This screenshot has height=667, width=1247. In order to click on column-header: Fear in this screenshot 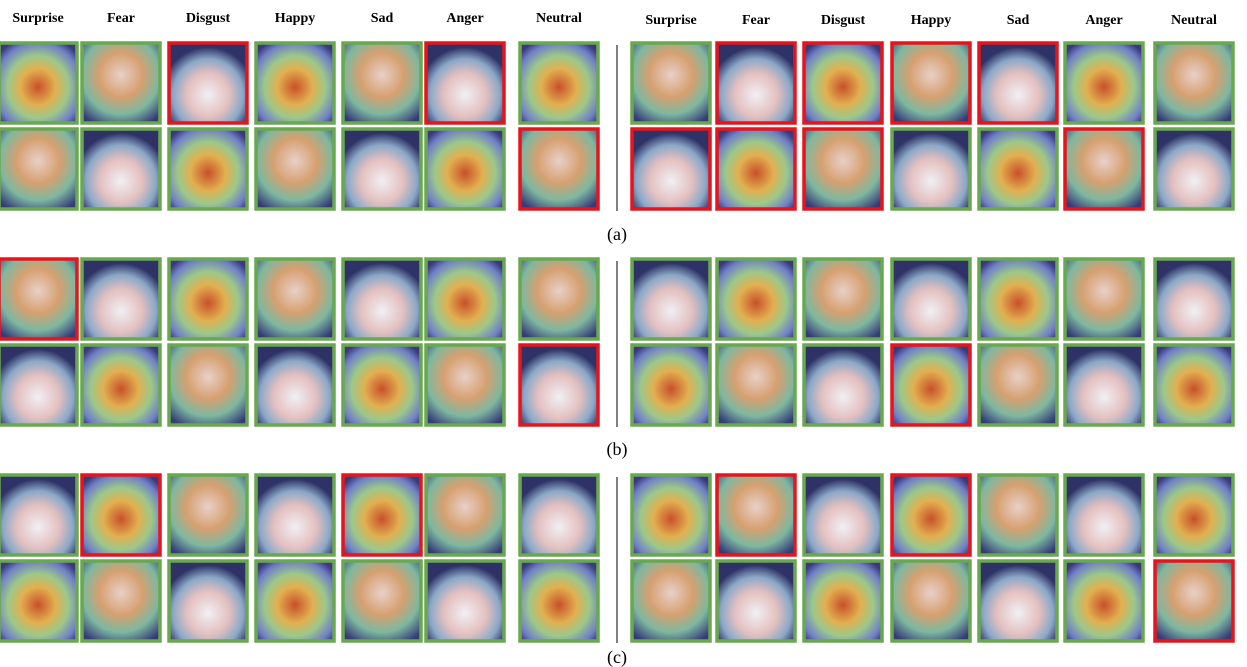, I will do `click(756, 20)`.